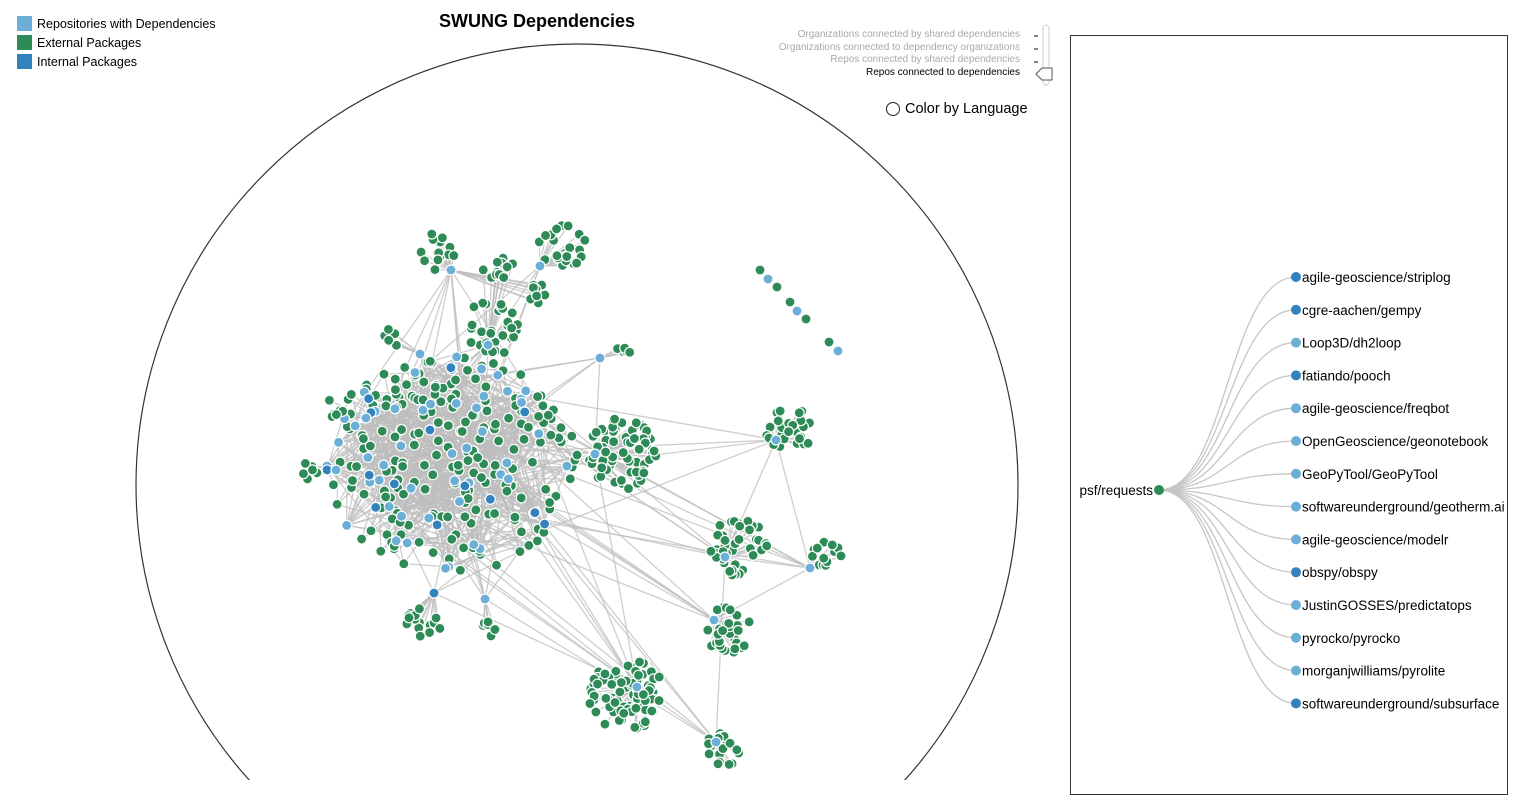 The image size is (1536, 796). I want to click on tree-child-label: agile-geoscience/freqbot, so click(1375, 408).